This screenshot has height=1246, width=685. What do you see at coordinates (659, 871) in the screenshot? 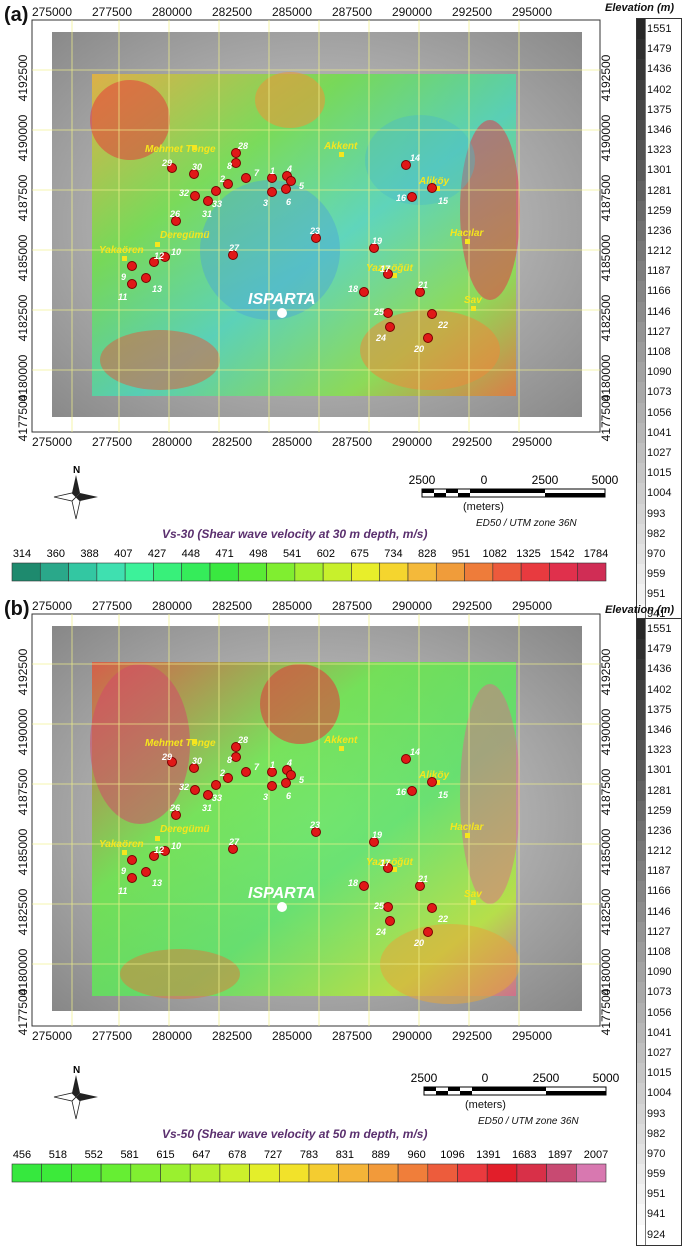
I see `elevation-row: 1187` at bounding box center [659, 871].